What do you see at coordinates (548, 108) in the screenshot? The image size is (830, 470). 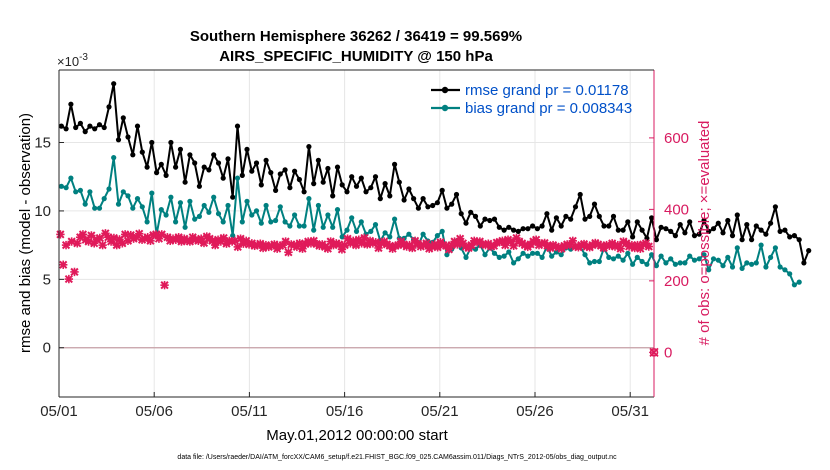 I see `legend-bias-text: bias grand pr = 0.008343` at bounding box center [548, 108].